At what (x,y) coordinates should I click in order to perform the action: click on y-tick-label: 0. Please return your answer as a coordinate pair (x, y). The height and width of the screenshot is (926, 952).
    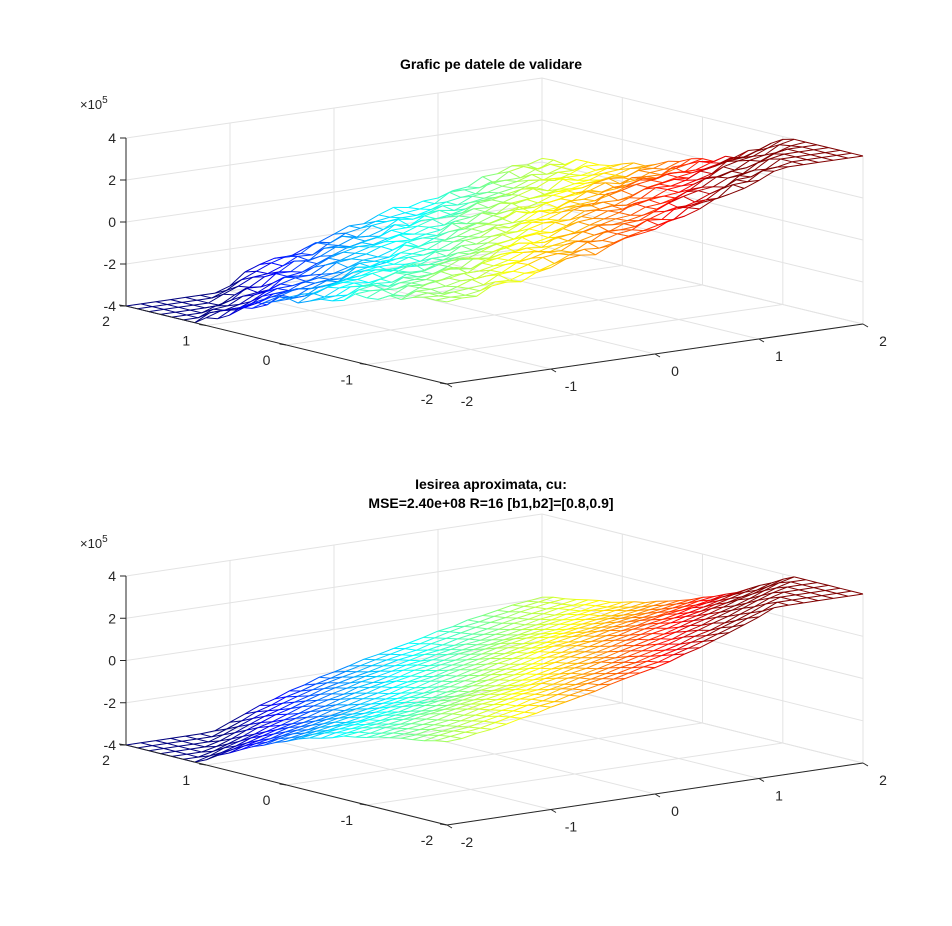
    Looking at the image, I should click on (267, 800).